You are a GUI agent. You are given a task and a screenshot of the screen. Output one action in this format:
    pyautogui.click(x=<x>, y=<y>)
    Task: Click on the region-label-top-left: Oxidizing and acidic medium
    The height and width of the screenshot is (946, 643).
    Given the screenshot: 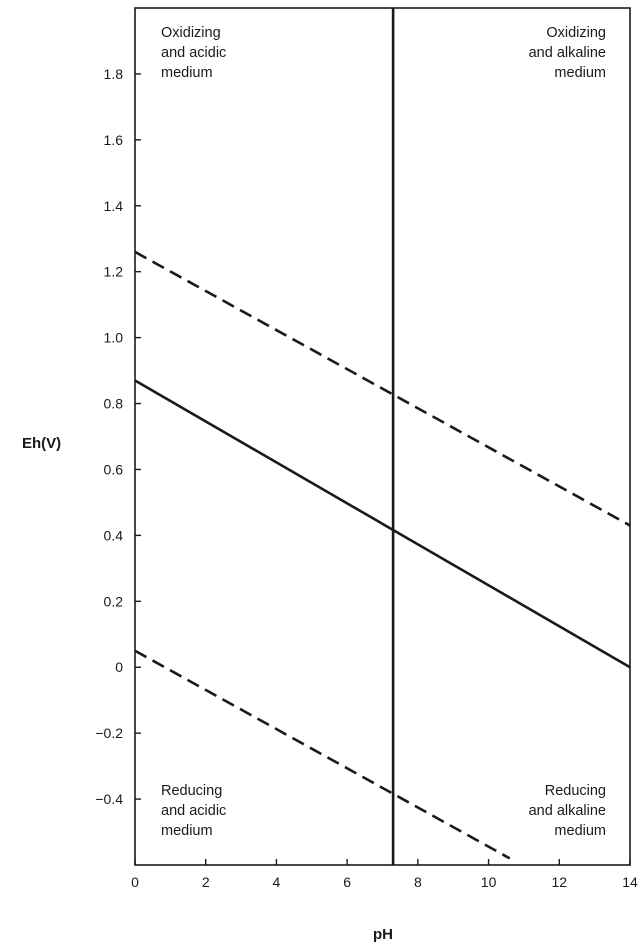 What is the action you would take?
    pyautogui.click(x=193, y=53)
    